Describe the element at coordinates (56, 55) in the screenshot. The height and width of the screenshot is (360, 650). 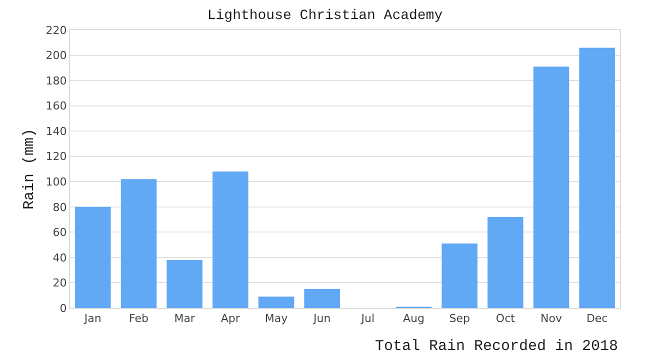
I see `y-tick-label: 200` at that location.